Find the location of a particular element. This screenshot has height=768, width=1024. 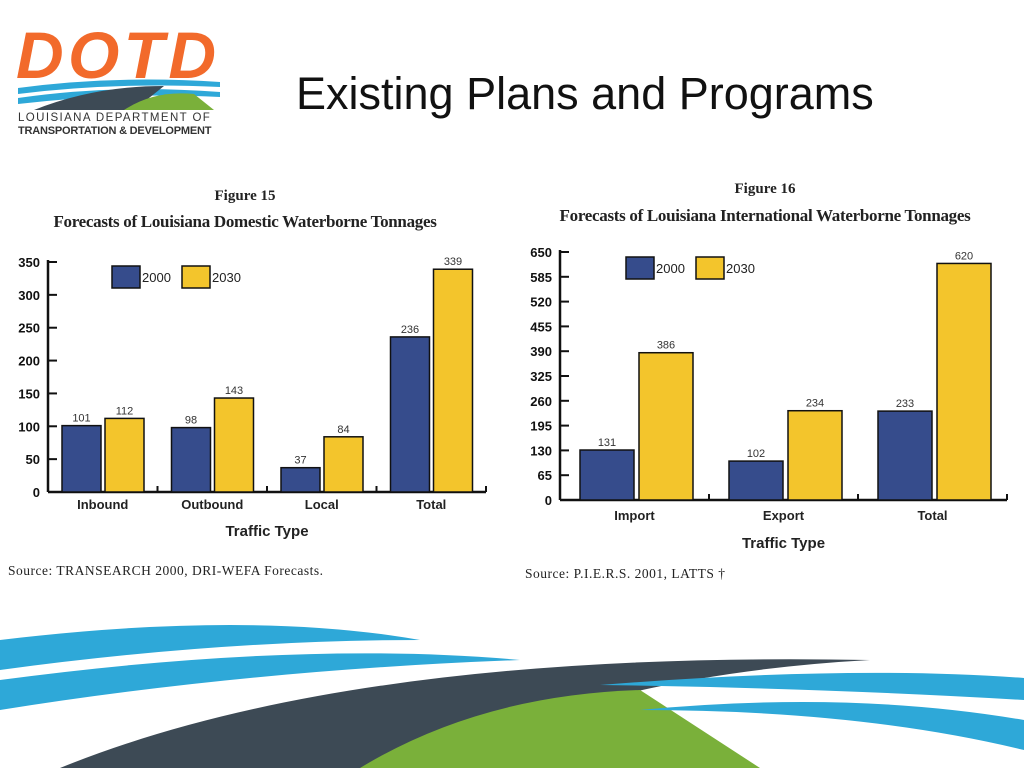

y-tick-label: 195 is located at coordinates (541, 426).